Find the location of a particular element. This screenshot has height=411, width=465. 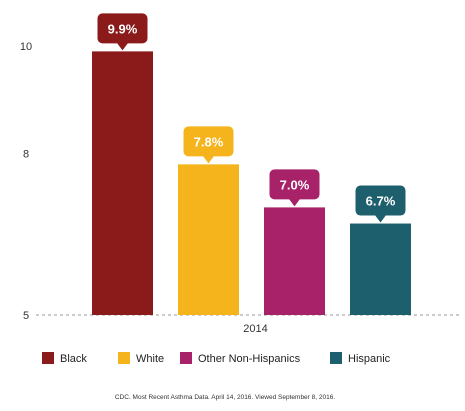

legend-label: Other Non-Hispanics is located at coordinates (249, 359).